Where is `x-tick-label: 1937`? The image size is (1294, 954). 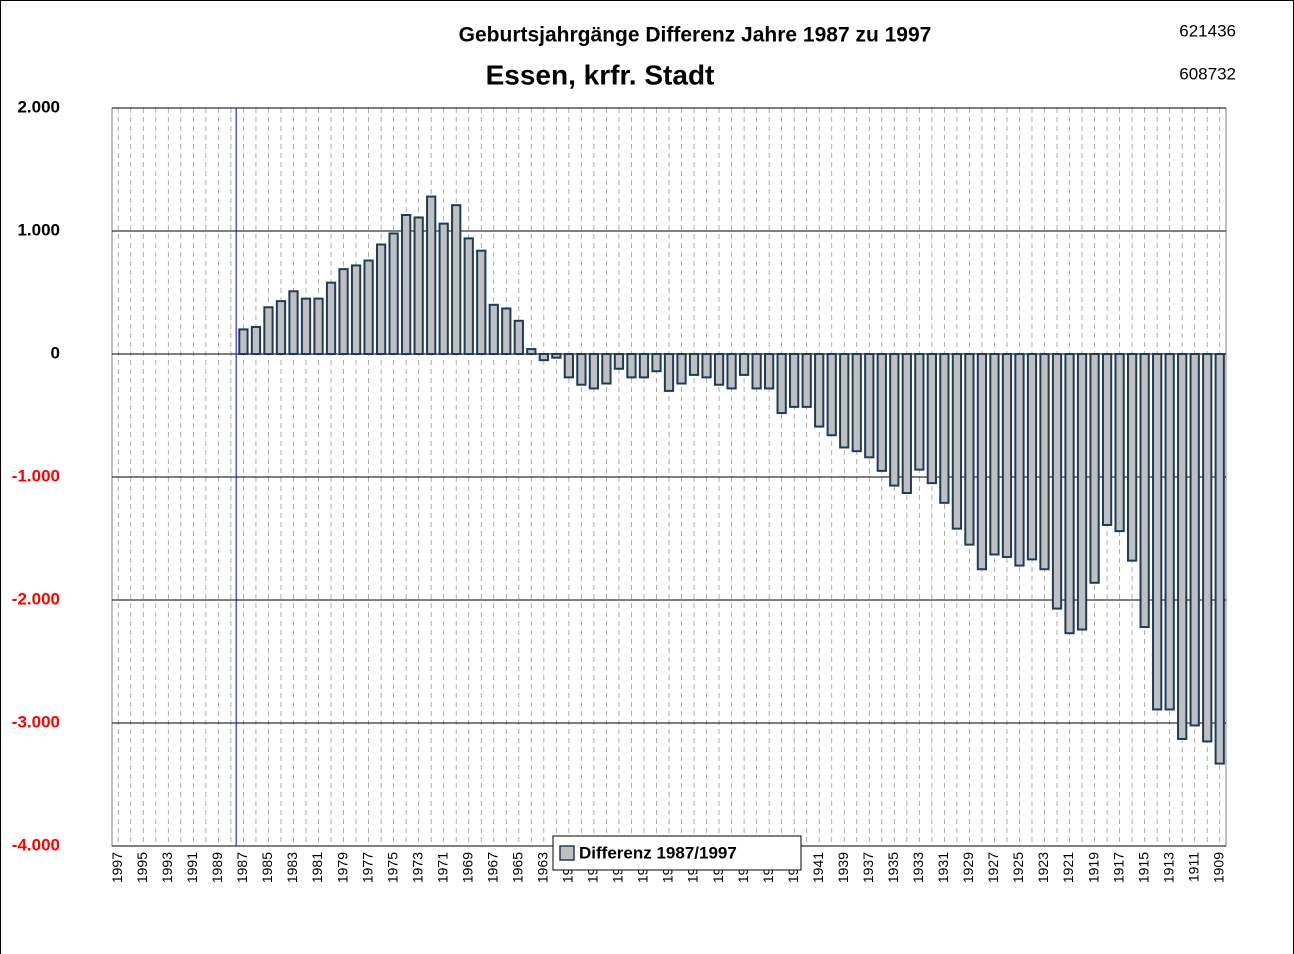 x-tick-label: 1937 is located at coordinates (868, 867).